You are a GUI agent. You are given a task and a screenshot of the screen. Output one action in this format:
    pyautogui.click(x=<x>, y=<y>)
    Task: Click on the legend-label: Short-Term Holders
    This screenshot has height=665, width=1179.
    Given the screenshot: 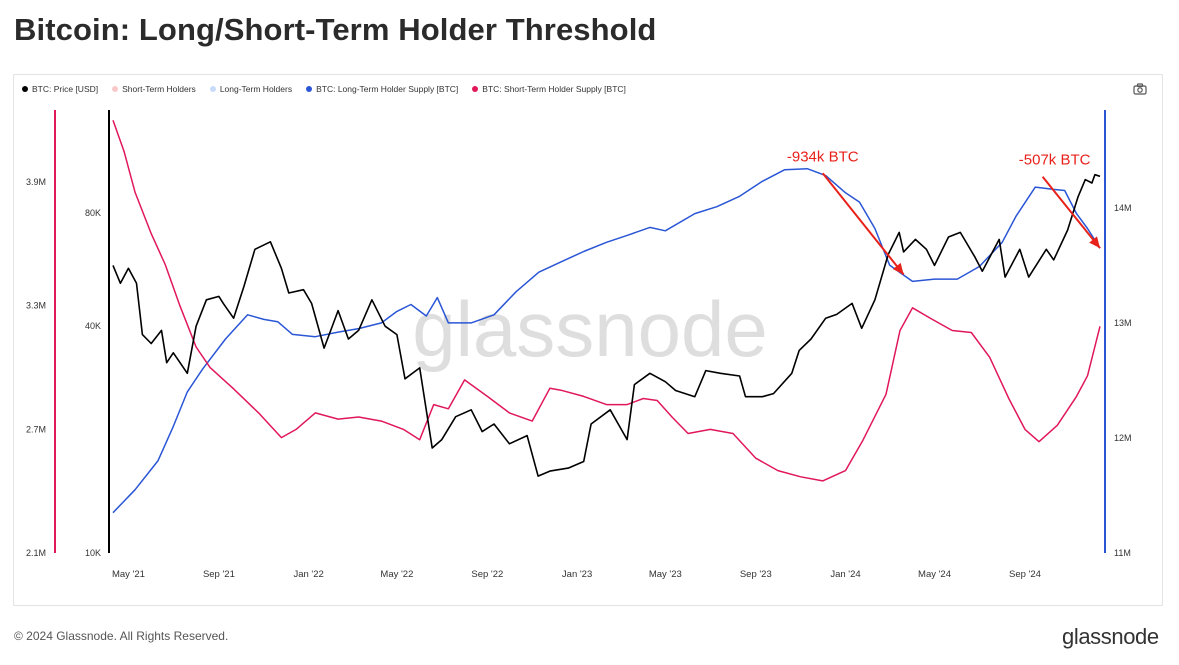 What is the action you would take?
    pyautogui.click(x=159, y=89)
    